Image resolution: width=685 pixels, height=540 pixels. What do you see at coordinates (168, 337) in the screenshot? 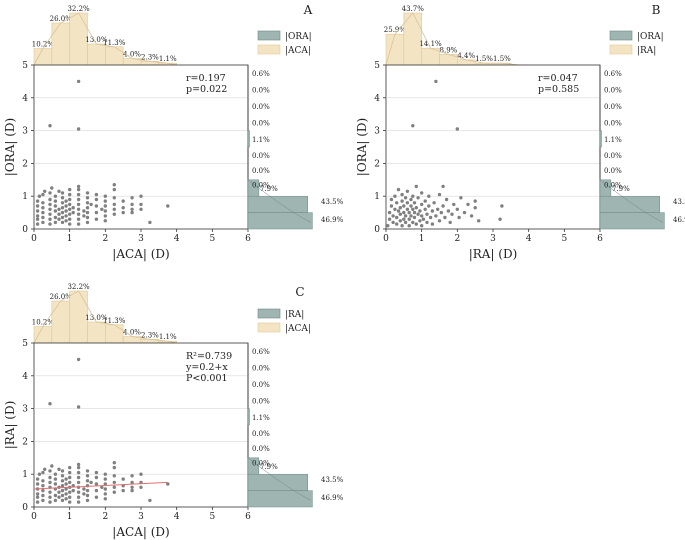
I see `top-hist-label: 1.1%` at bounding box center [168, 337].